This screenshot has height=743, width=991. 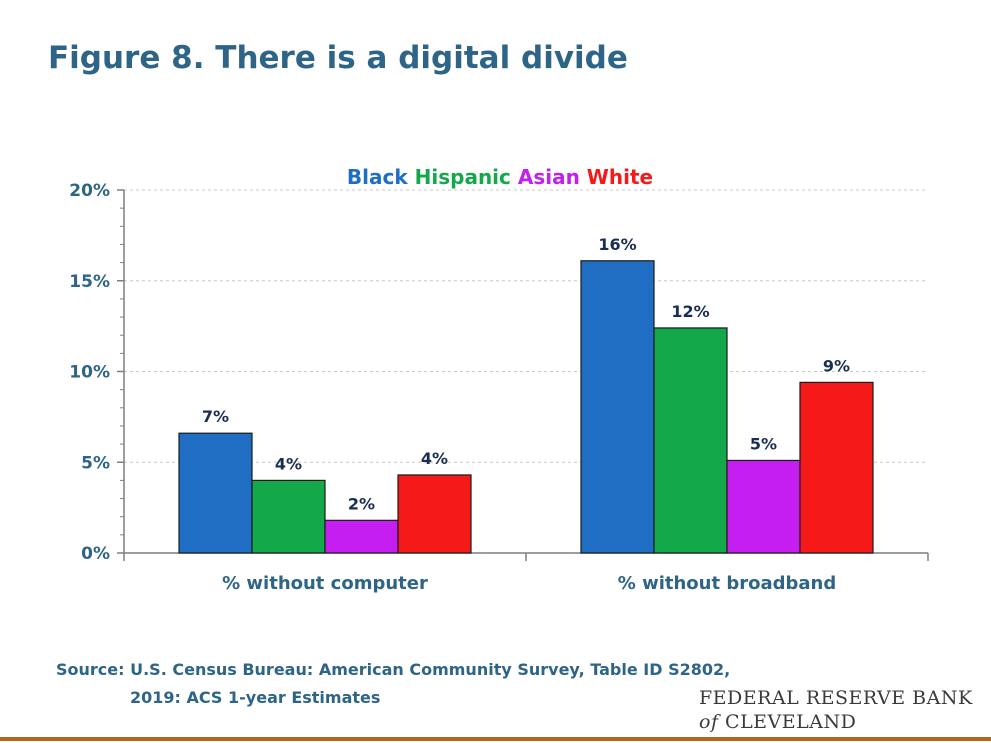 What do you see at coordinates (617, 244) in the screenshot?
I see `data-label: 16%` at bounding box center [617, 244].